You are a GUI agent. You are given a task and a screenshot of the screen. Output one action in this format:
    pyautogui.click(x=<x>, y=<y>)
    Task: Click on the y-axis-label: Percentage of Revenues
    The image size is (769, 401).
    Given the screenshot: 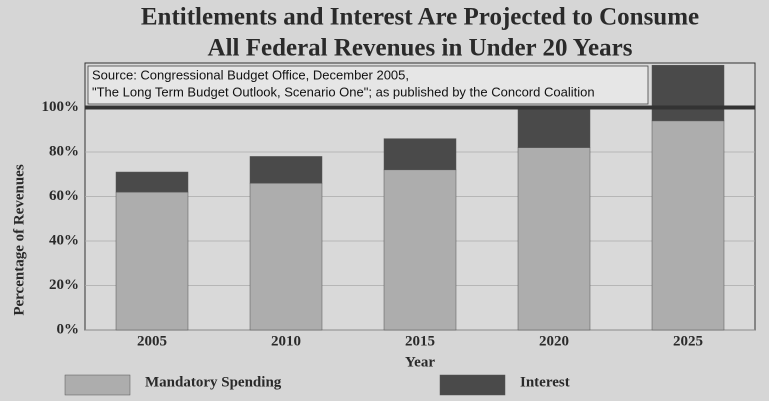 What is the action you would take?
    pyautogui.click(x=19, y=240)
    